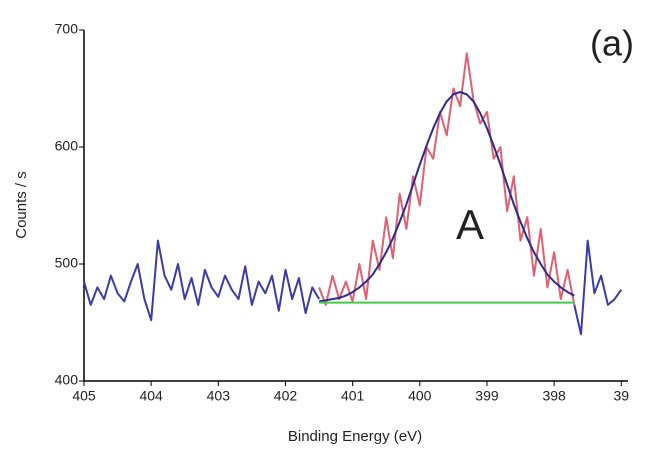  What do you see at coordinates (219, 396) in the screenshot?
I see `x-tick-label: 403` at bounding box center [219, 396].